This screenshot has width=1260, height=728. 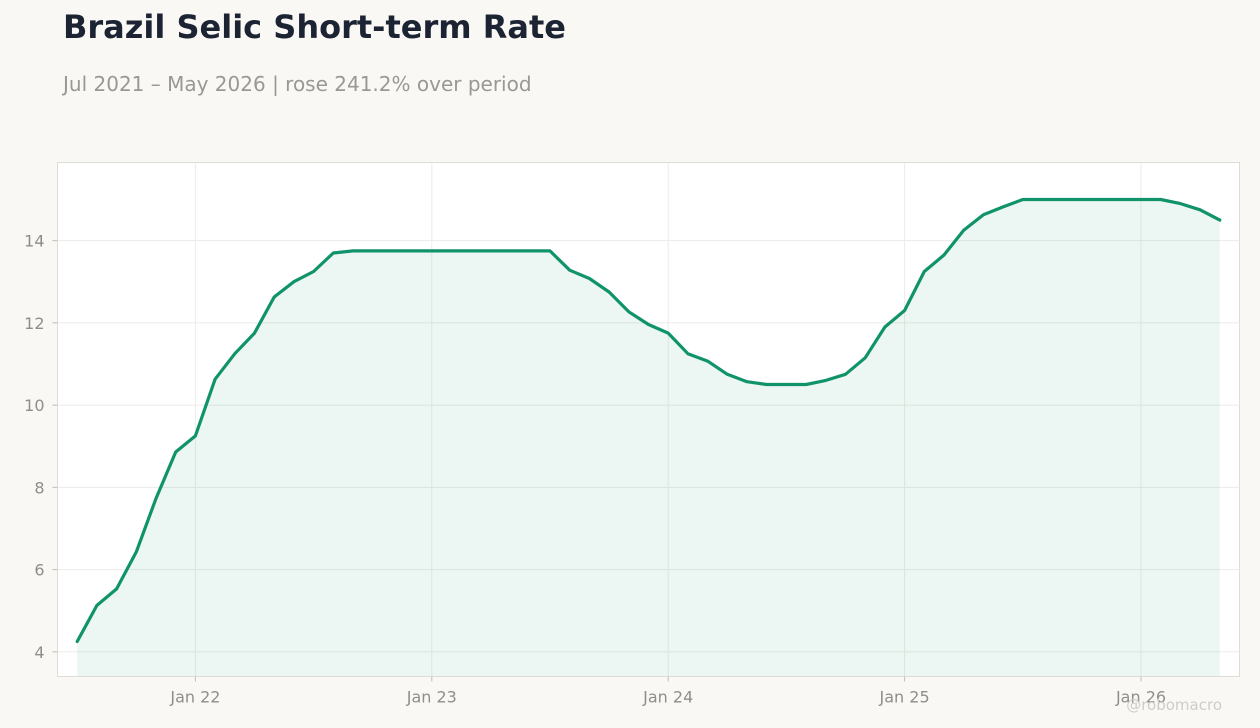 I want to click on y-tick-label: 10, so click(x=34, y=405).